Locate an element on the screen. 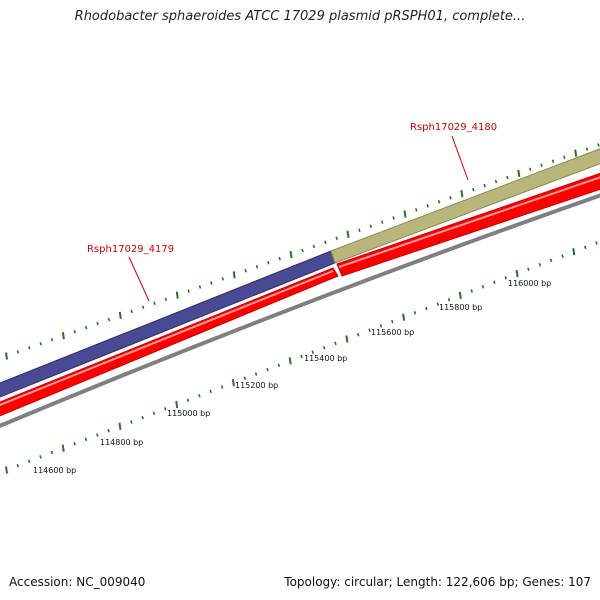  scale-label-115200: 115200 bp is located at coordinates (256, 385).